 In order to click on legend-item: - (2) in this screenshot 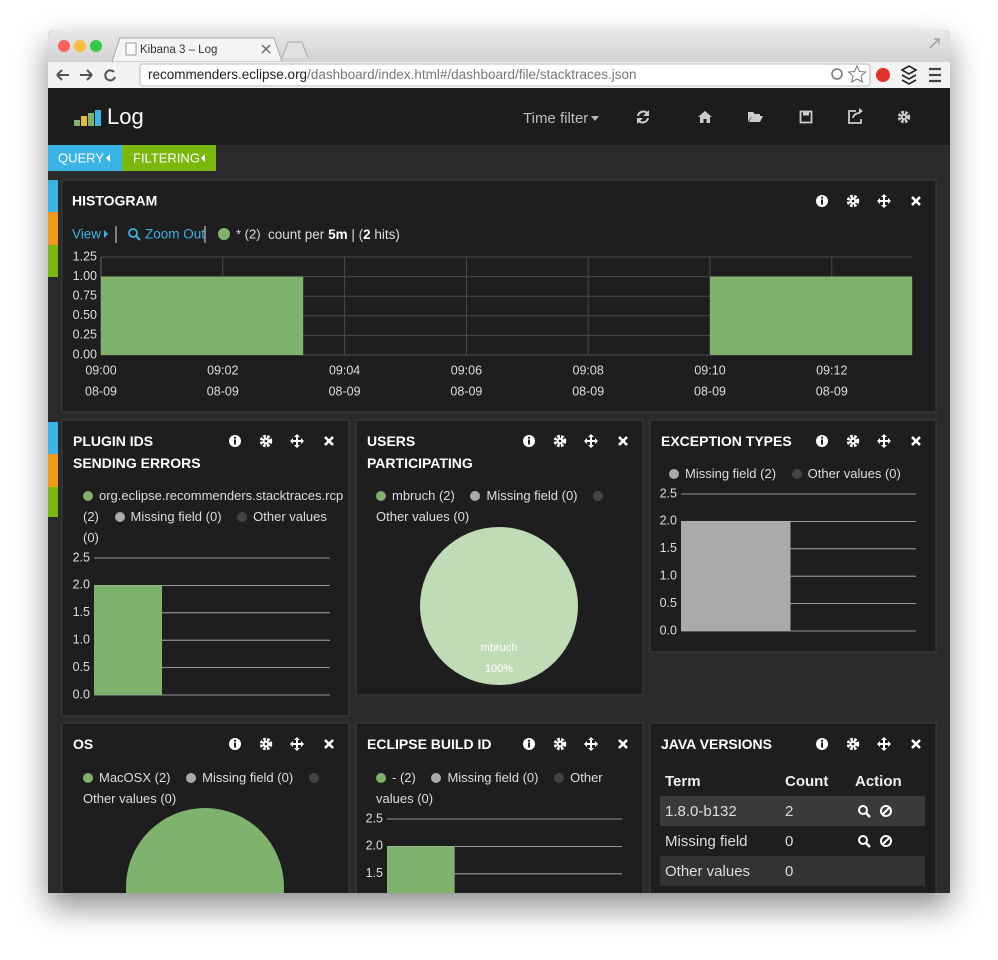, I will do `click(396, 777)`.